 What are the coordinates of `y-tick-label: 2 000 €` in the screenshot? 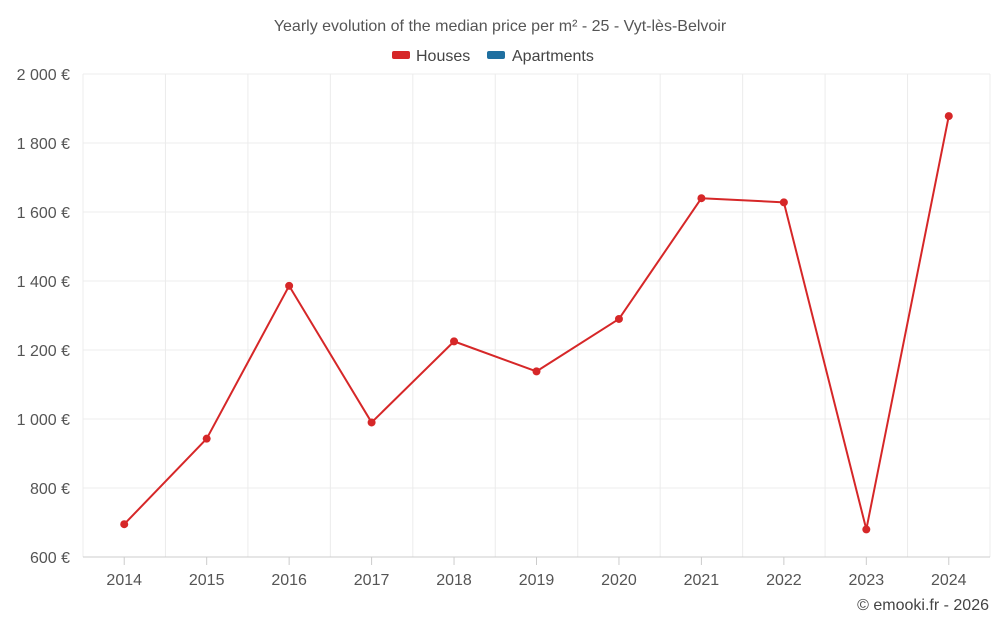 It's located at (43, 75).